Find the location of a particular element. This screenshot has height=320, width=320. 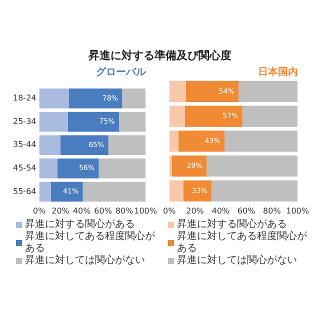

y-tick-label: 25-34 is located at coordinates (24, 121).